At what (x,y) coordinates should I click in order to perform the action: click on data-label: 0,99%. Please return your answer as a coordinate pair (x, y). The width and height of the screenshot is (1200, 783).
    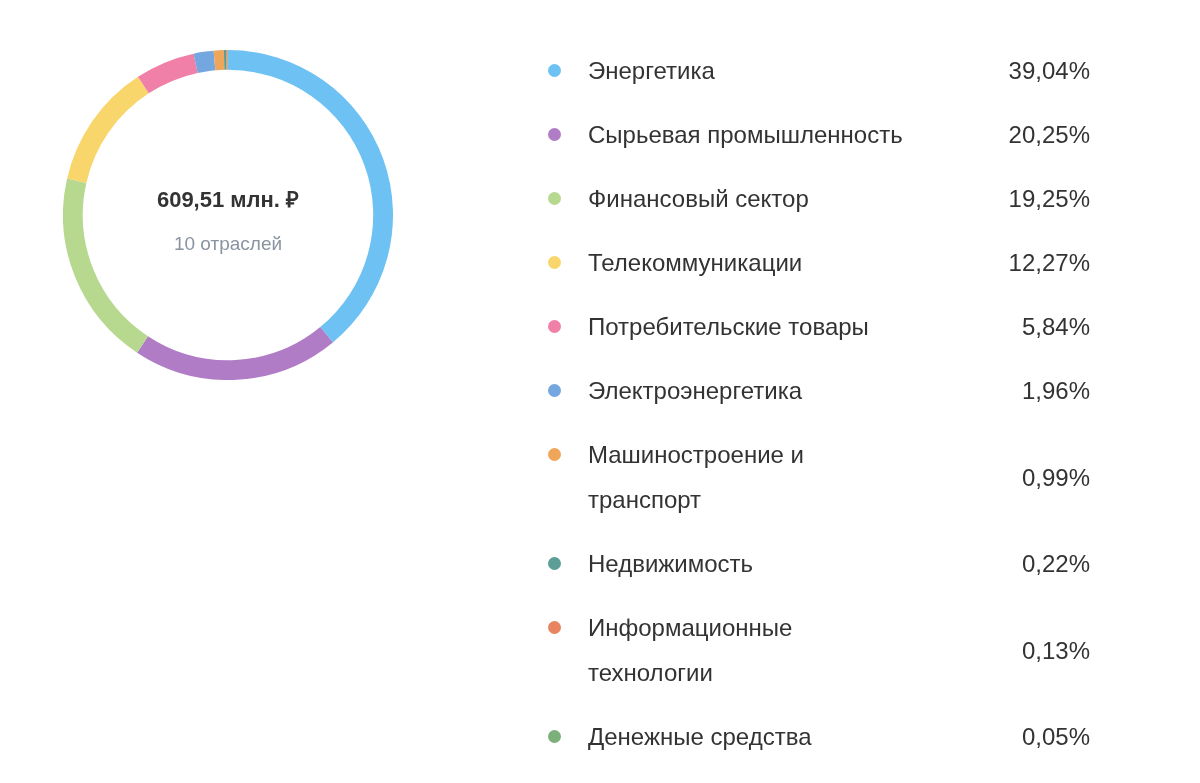
    Looking at the image, I should click on (1055, 477).